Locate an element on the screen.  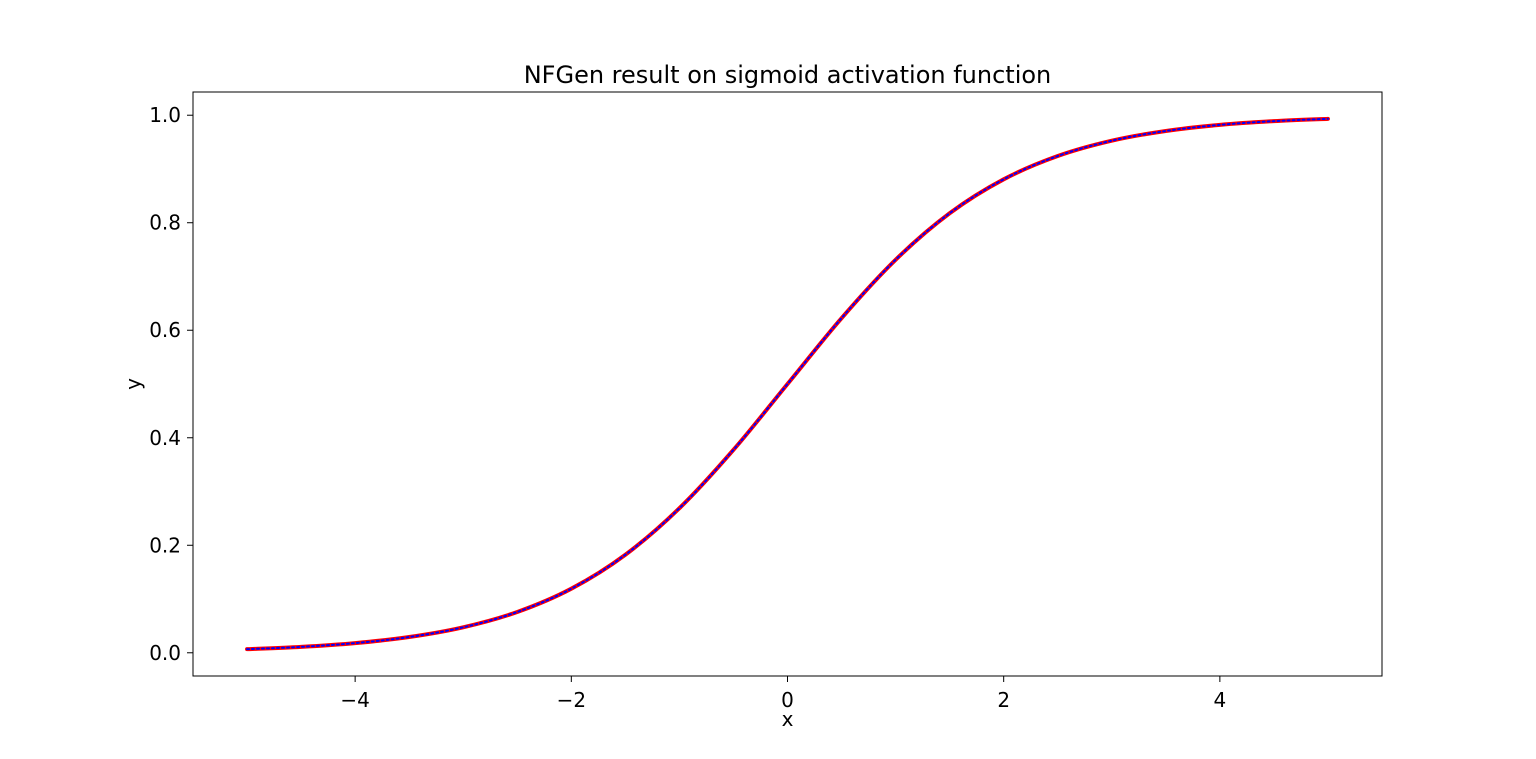
y-tick-label: 0.2 is located at coordinates (165, 545).